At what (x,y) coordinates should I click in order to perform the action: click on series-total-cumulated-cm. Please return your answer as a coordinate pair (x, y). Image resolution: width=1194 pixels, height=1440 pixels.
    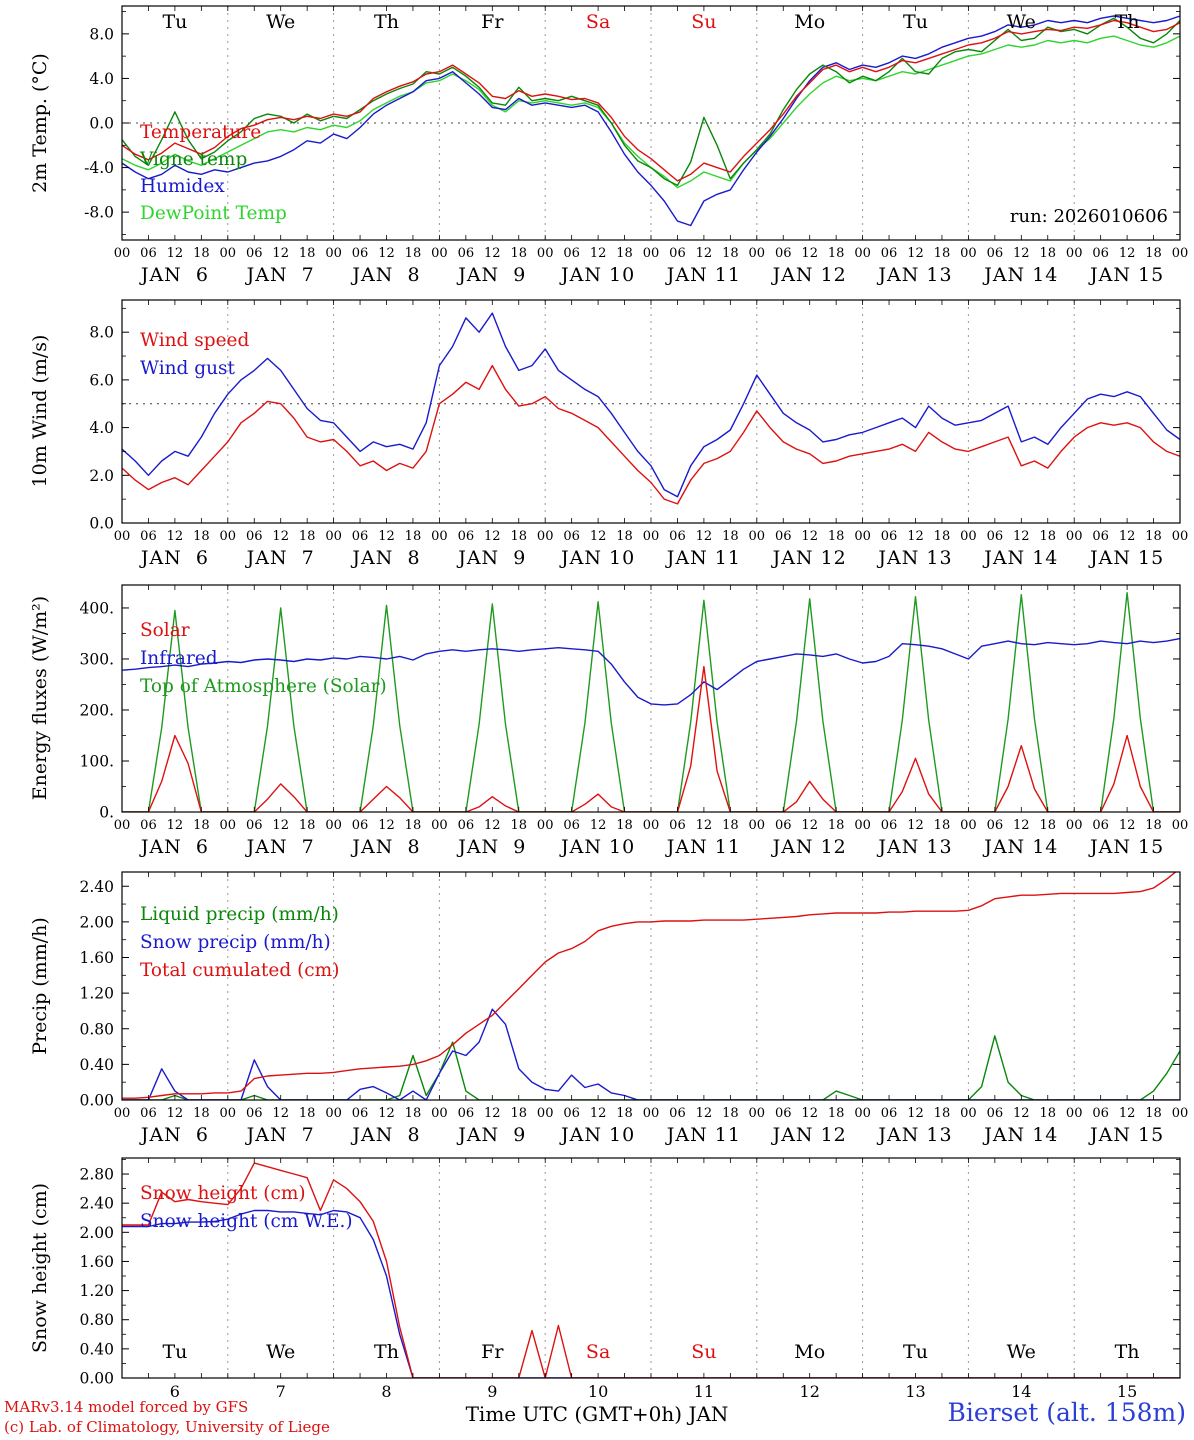
    Looking at the image, I should click on (649, 985).